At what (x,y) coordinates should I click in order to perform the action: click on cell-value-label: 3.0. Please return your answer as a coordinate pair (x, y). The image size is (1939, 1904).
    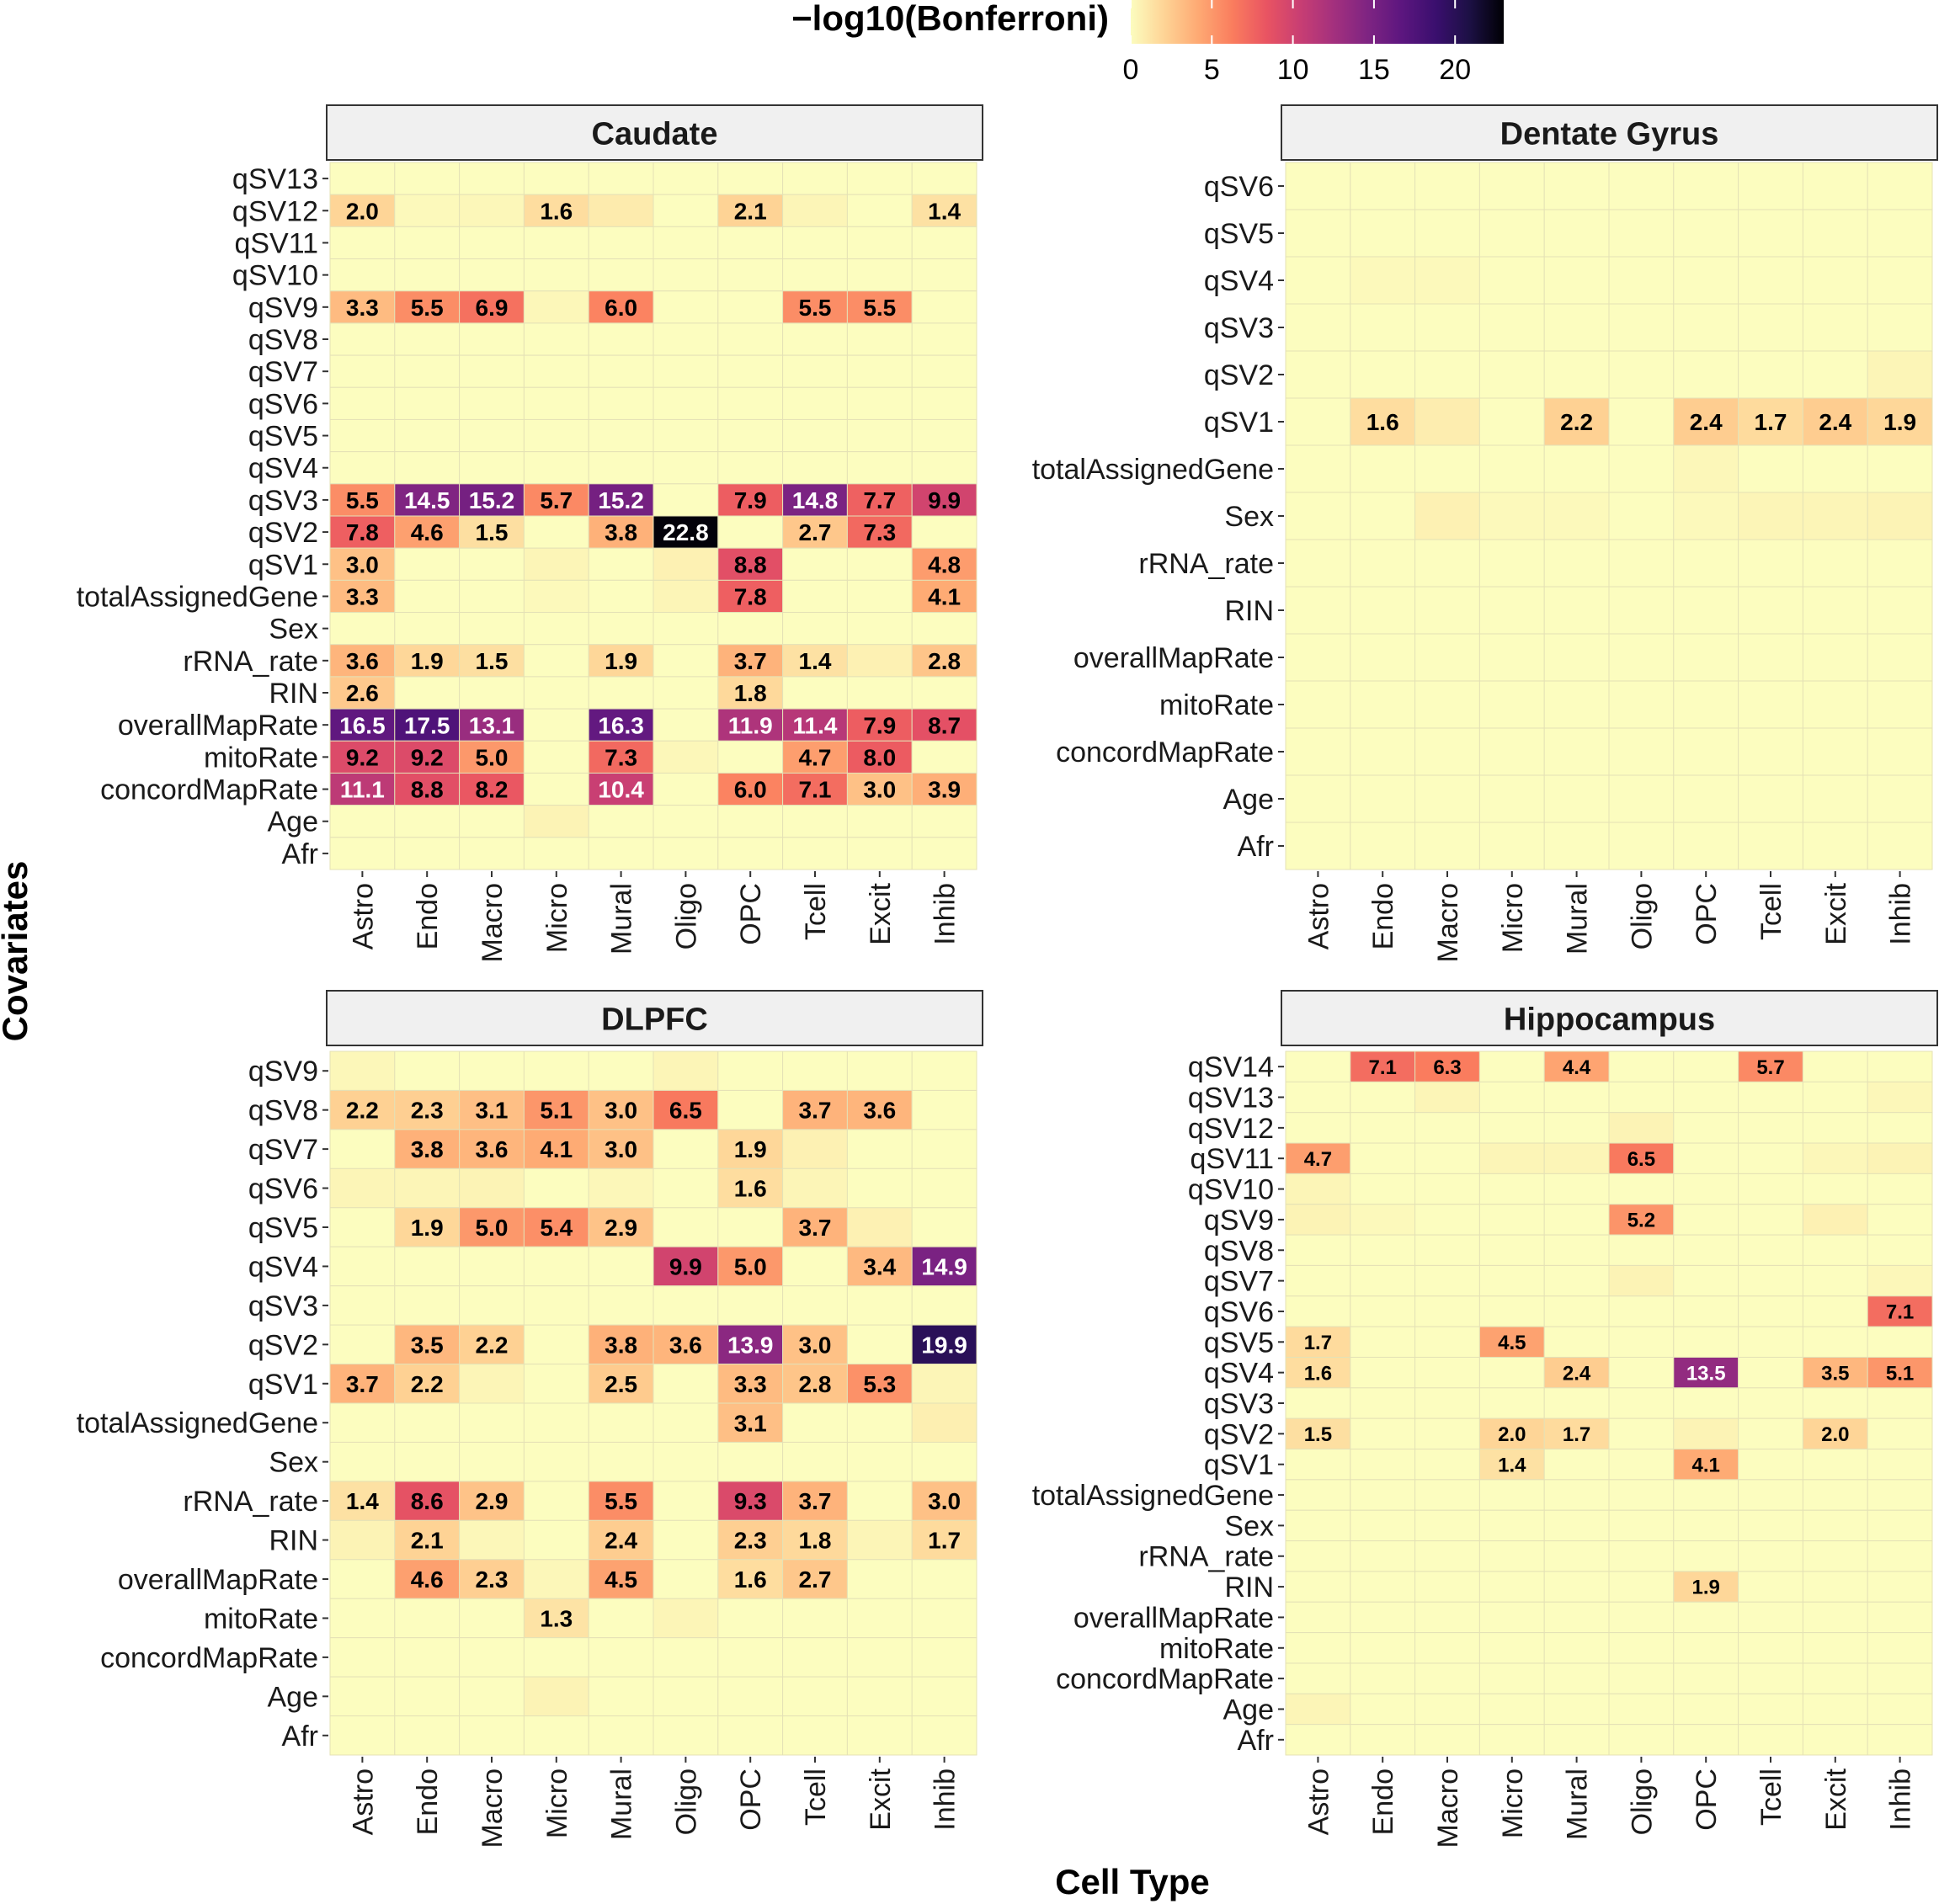
    Looking at the image, I should click on (815, 1345).